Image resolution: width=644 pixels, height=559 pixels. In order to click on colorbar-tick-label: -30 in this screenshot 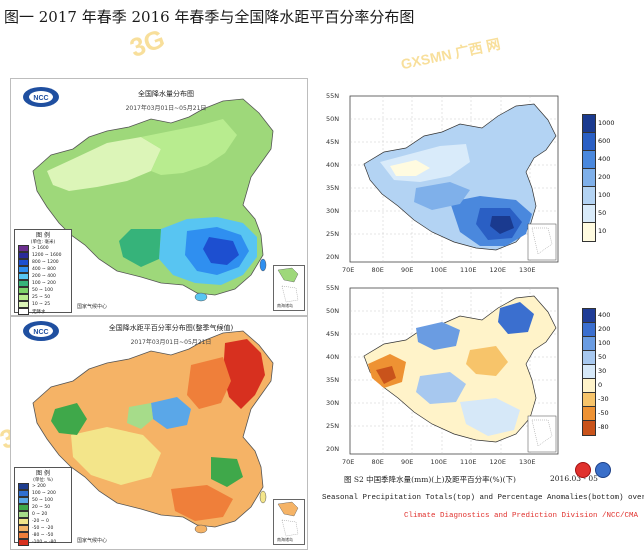, I will do `click(603, 399)`.